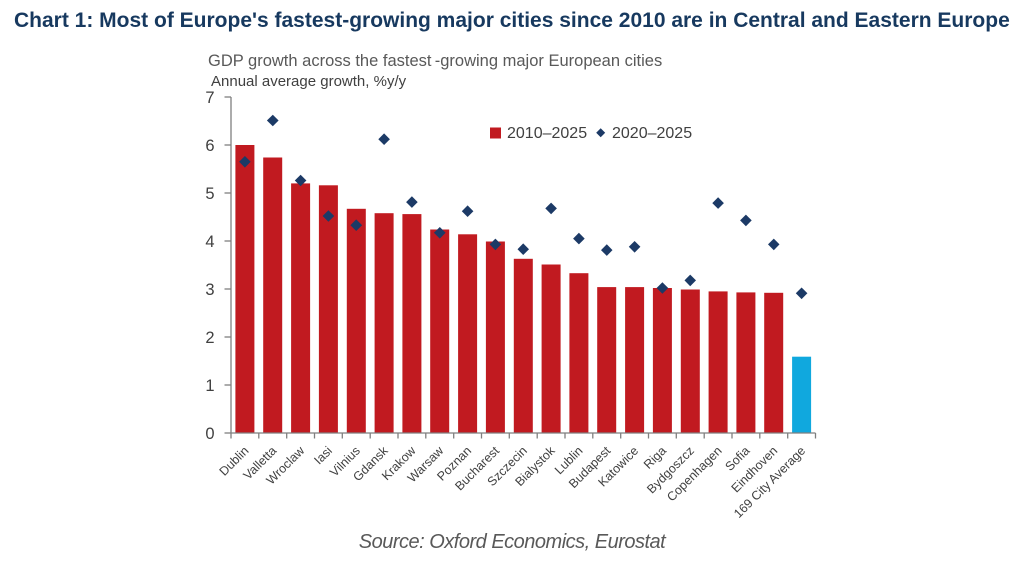 Image resolution: width=1024 pixels, height=566 pixels. Describe the element at coordinates (209, 434) in the screenshot. I see `svg-text: 0` at that location.